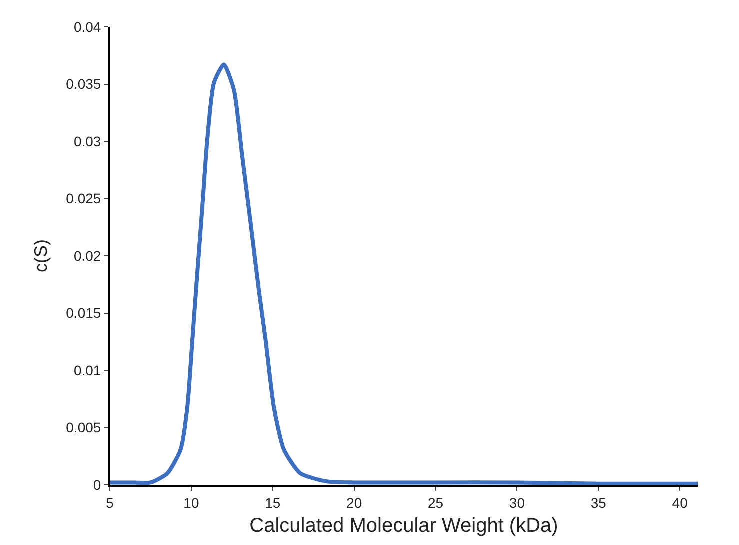  What do you see at coordinates (88, 26) in the screenshot?
I see `y-tick-label: 0.04` at bounding box center [88, 26].